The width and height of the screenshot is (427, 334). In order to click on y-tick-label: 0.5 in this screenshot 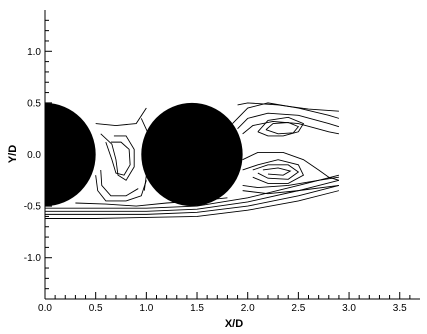, I will do `click(34, 103)`.